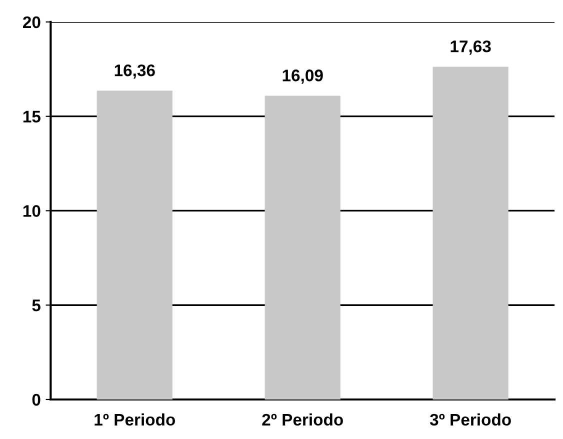 This screenshot has height=439, width=563. Describe the element at coordinates (36, 400) in the screenshot. I see `y-tick-label: 0` at that location.